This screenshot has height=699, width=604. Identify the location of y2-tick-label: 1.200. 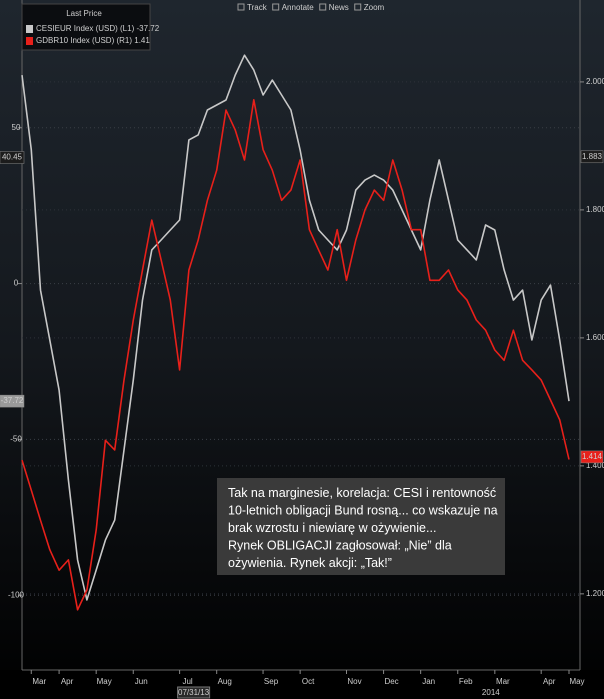
(595, 593).